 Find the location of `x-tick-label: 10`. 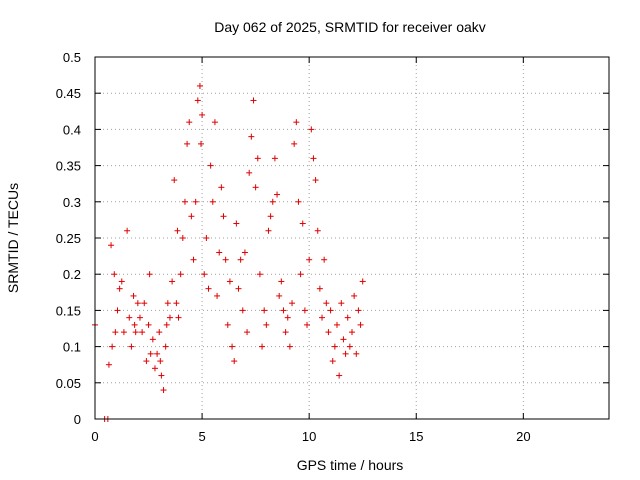

x-tick-label: 10 is located at coordinates (309, 436).